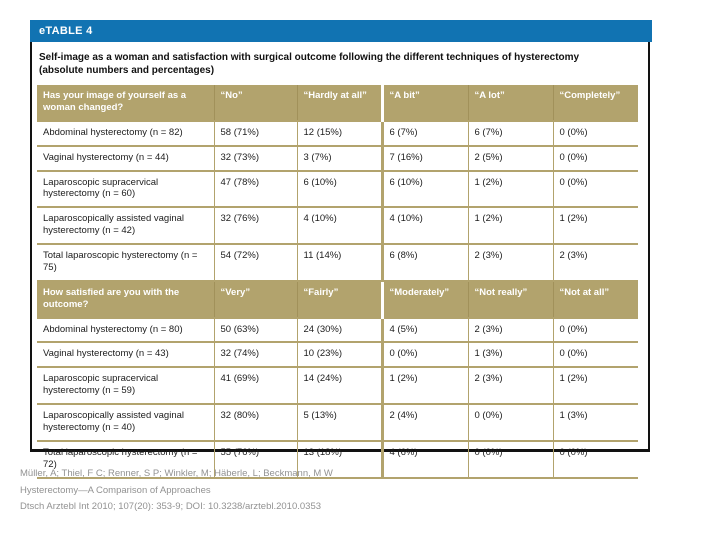 The image size is (720, 540). I want to click on table-cell: 4 (5%), so click(424, 330).